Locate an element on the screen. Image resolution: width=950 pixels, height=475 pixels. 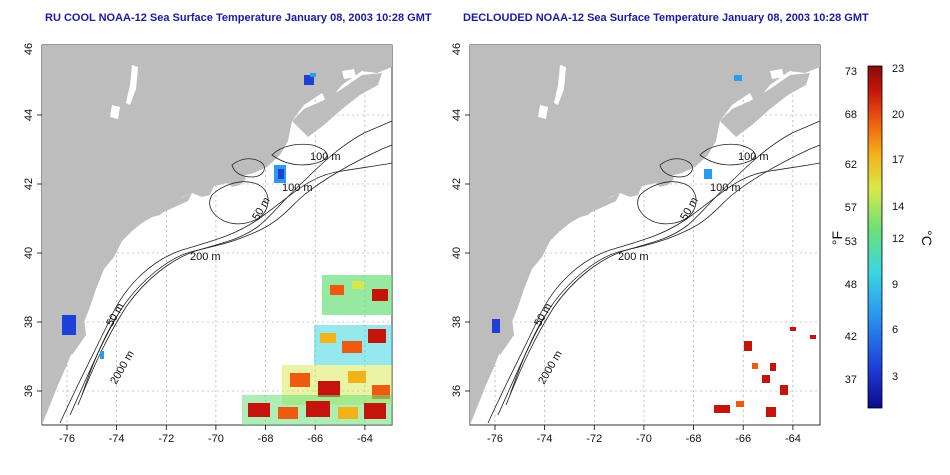
c-tick-label: 3 is located at coordinates (895, 377).